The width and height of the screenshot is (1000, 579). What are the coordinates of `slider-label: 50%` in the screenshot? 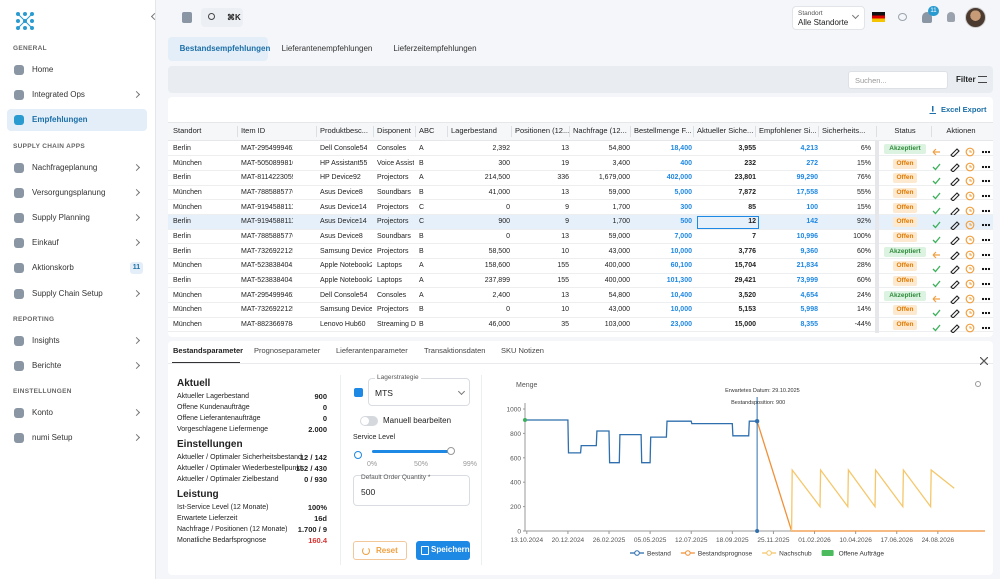 It's located at (420, 464).